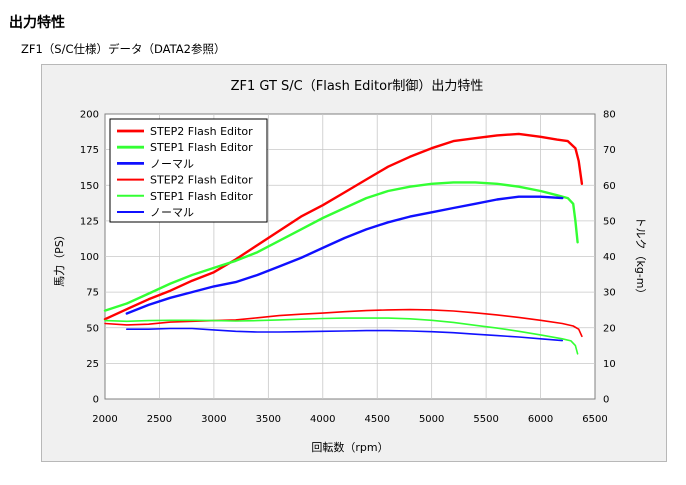 This screenshot has height=485, width=686. Describe the element at coordinates (485, 419) in the screenshot. I see `x-tick-label: 5500` at that location.